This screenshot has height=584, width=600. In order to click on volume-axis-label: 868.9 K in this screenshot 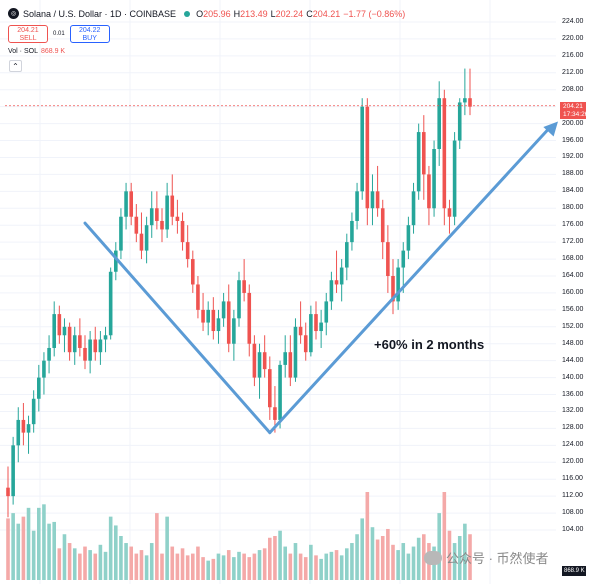, I will do `click(574, 571)`.